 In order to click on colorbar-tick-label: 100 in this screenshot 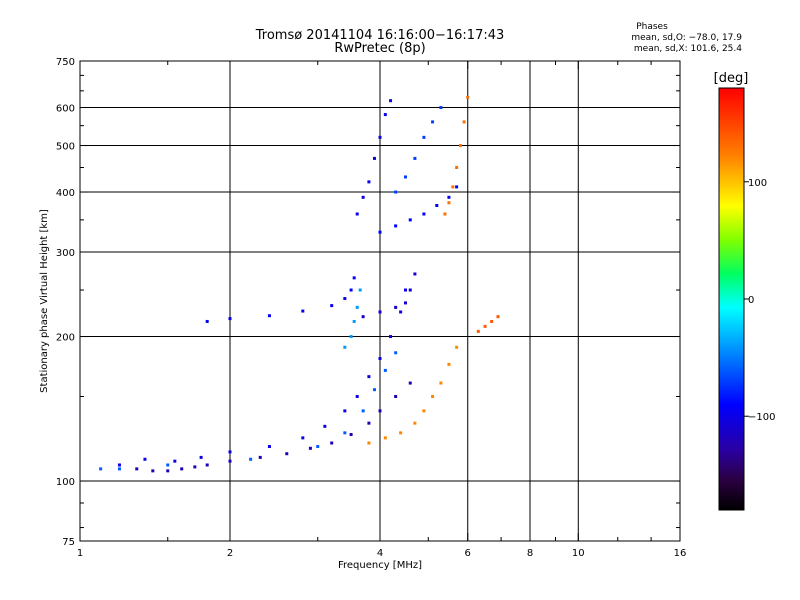, I will do `click(757, 183)`.